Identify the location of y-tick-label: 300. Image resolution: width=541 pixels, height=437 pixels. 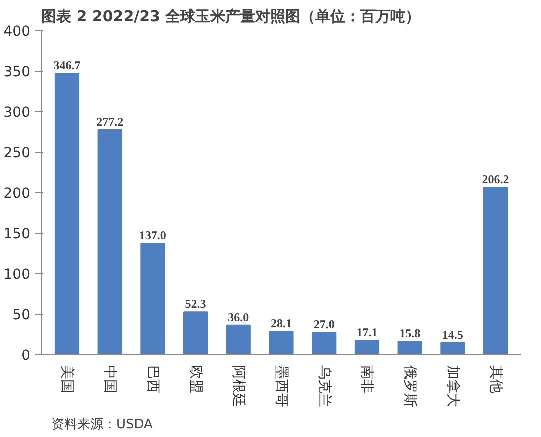
(17, 113).